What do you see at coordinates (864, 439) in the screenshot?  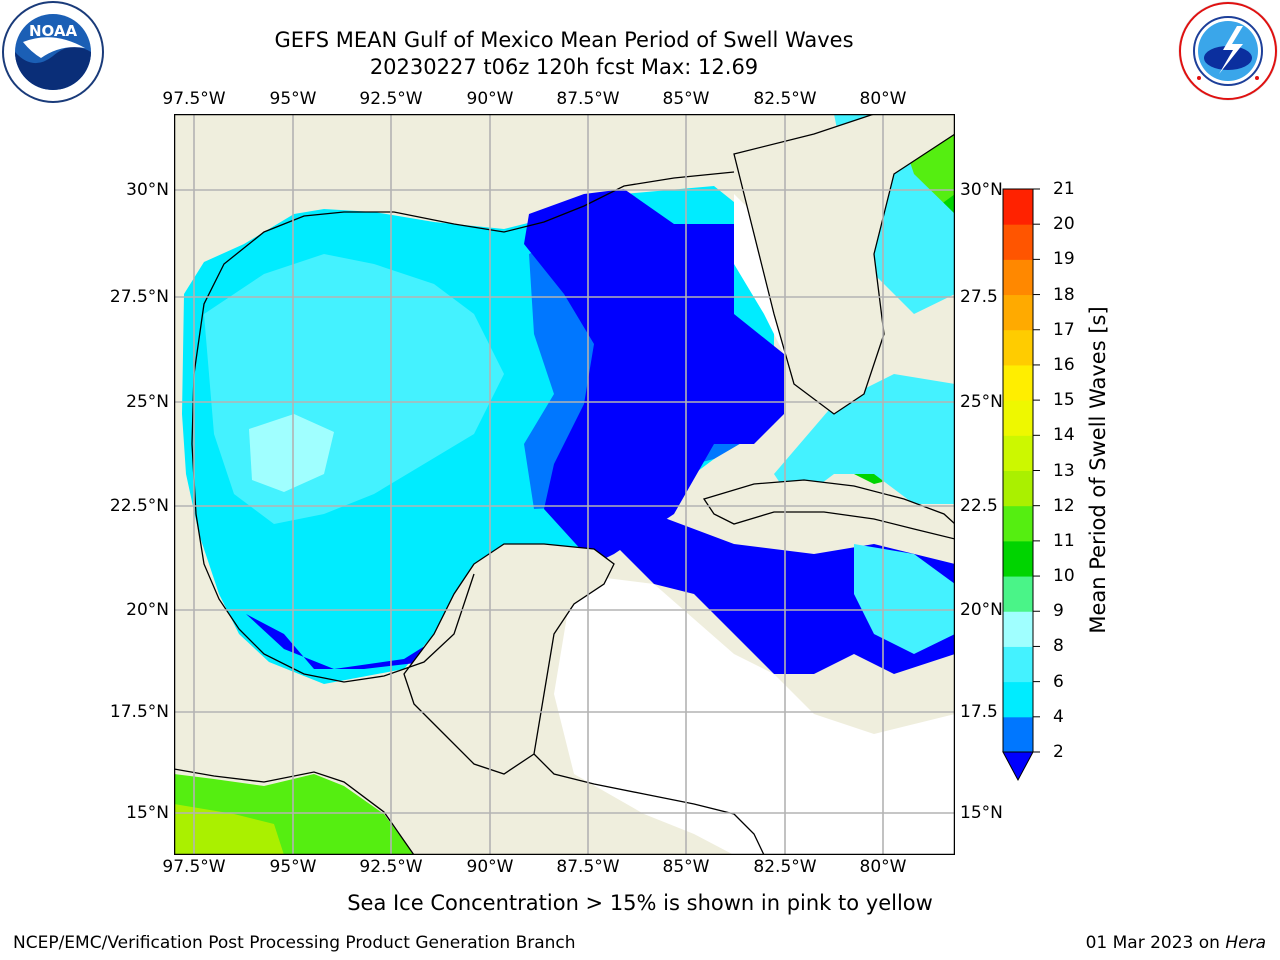 I see `florida-straits-cyan` at bounding box center [864, 439].